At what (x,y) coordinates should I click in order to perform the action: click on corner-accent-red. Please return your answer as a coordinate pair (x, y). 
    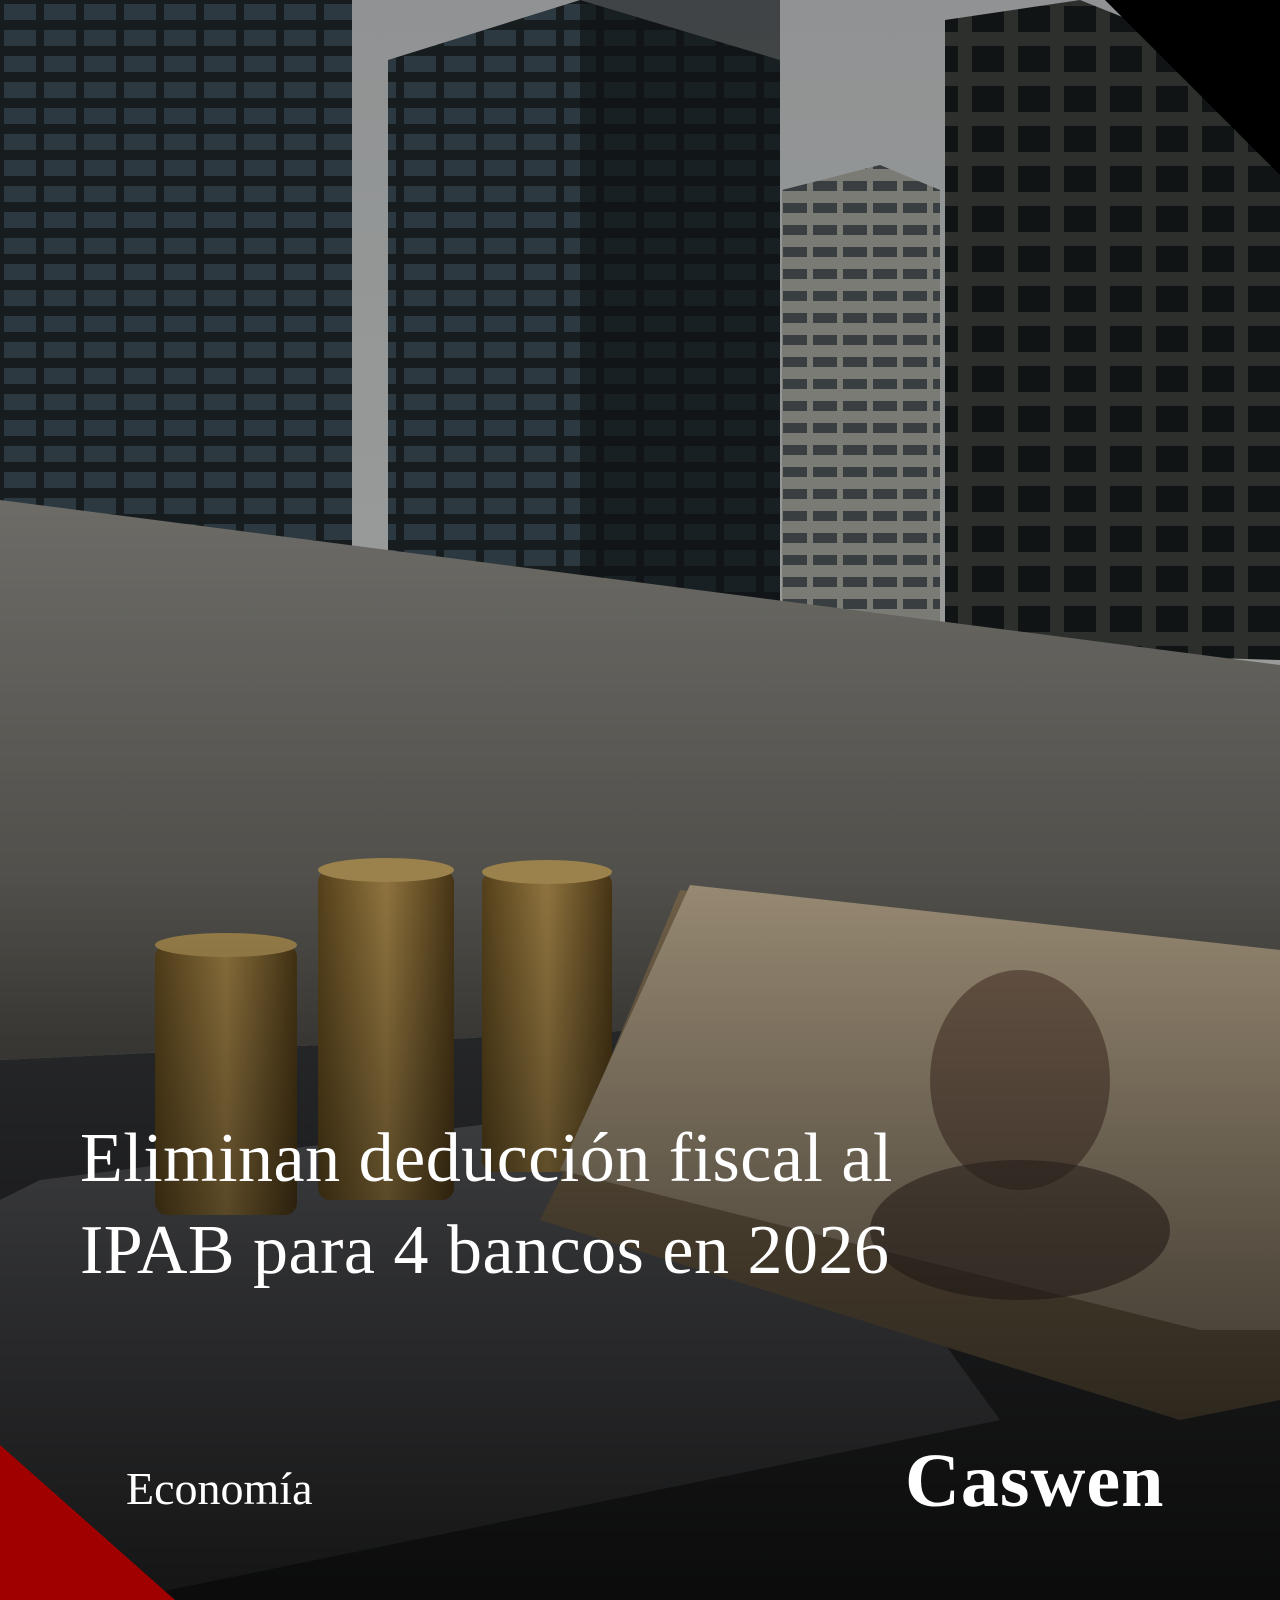
    Looking at the image, I should click on (87, 1522).